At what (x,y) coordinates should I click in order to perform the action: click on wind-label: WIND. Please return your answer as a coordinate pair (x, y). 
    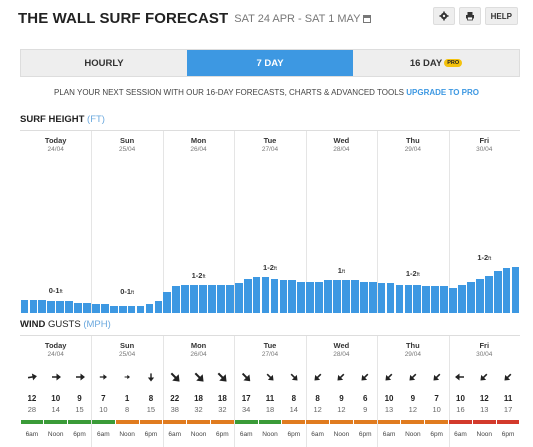
    Looking at the image, I should click on (33, 324).